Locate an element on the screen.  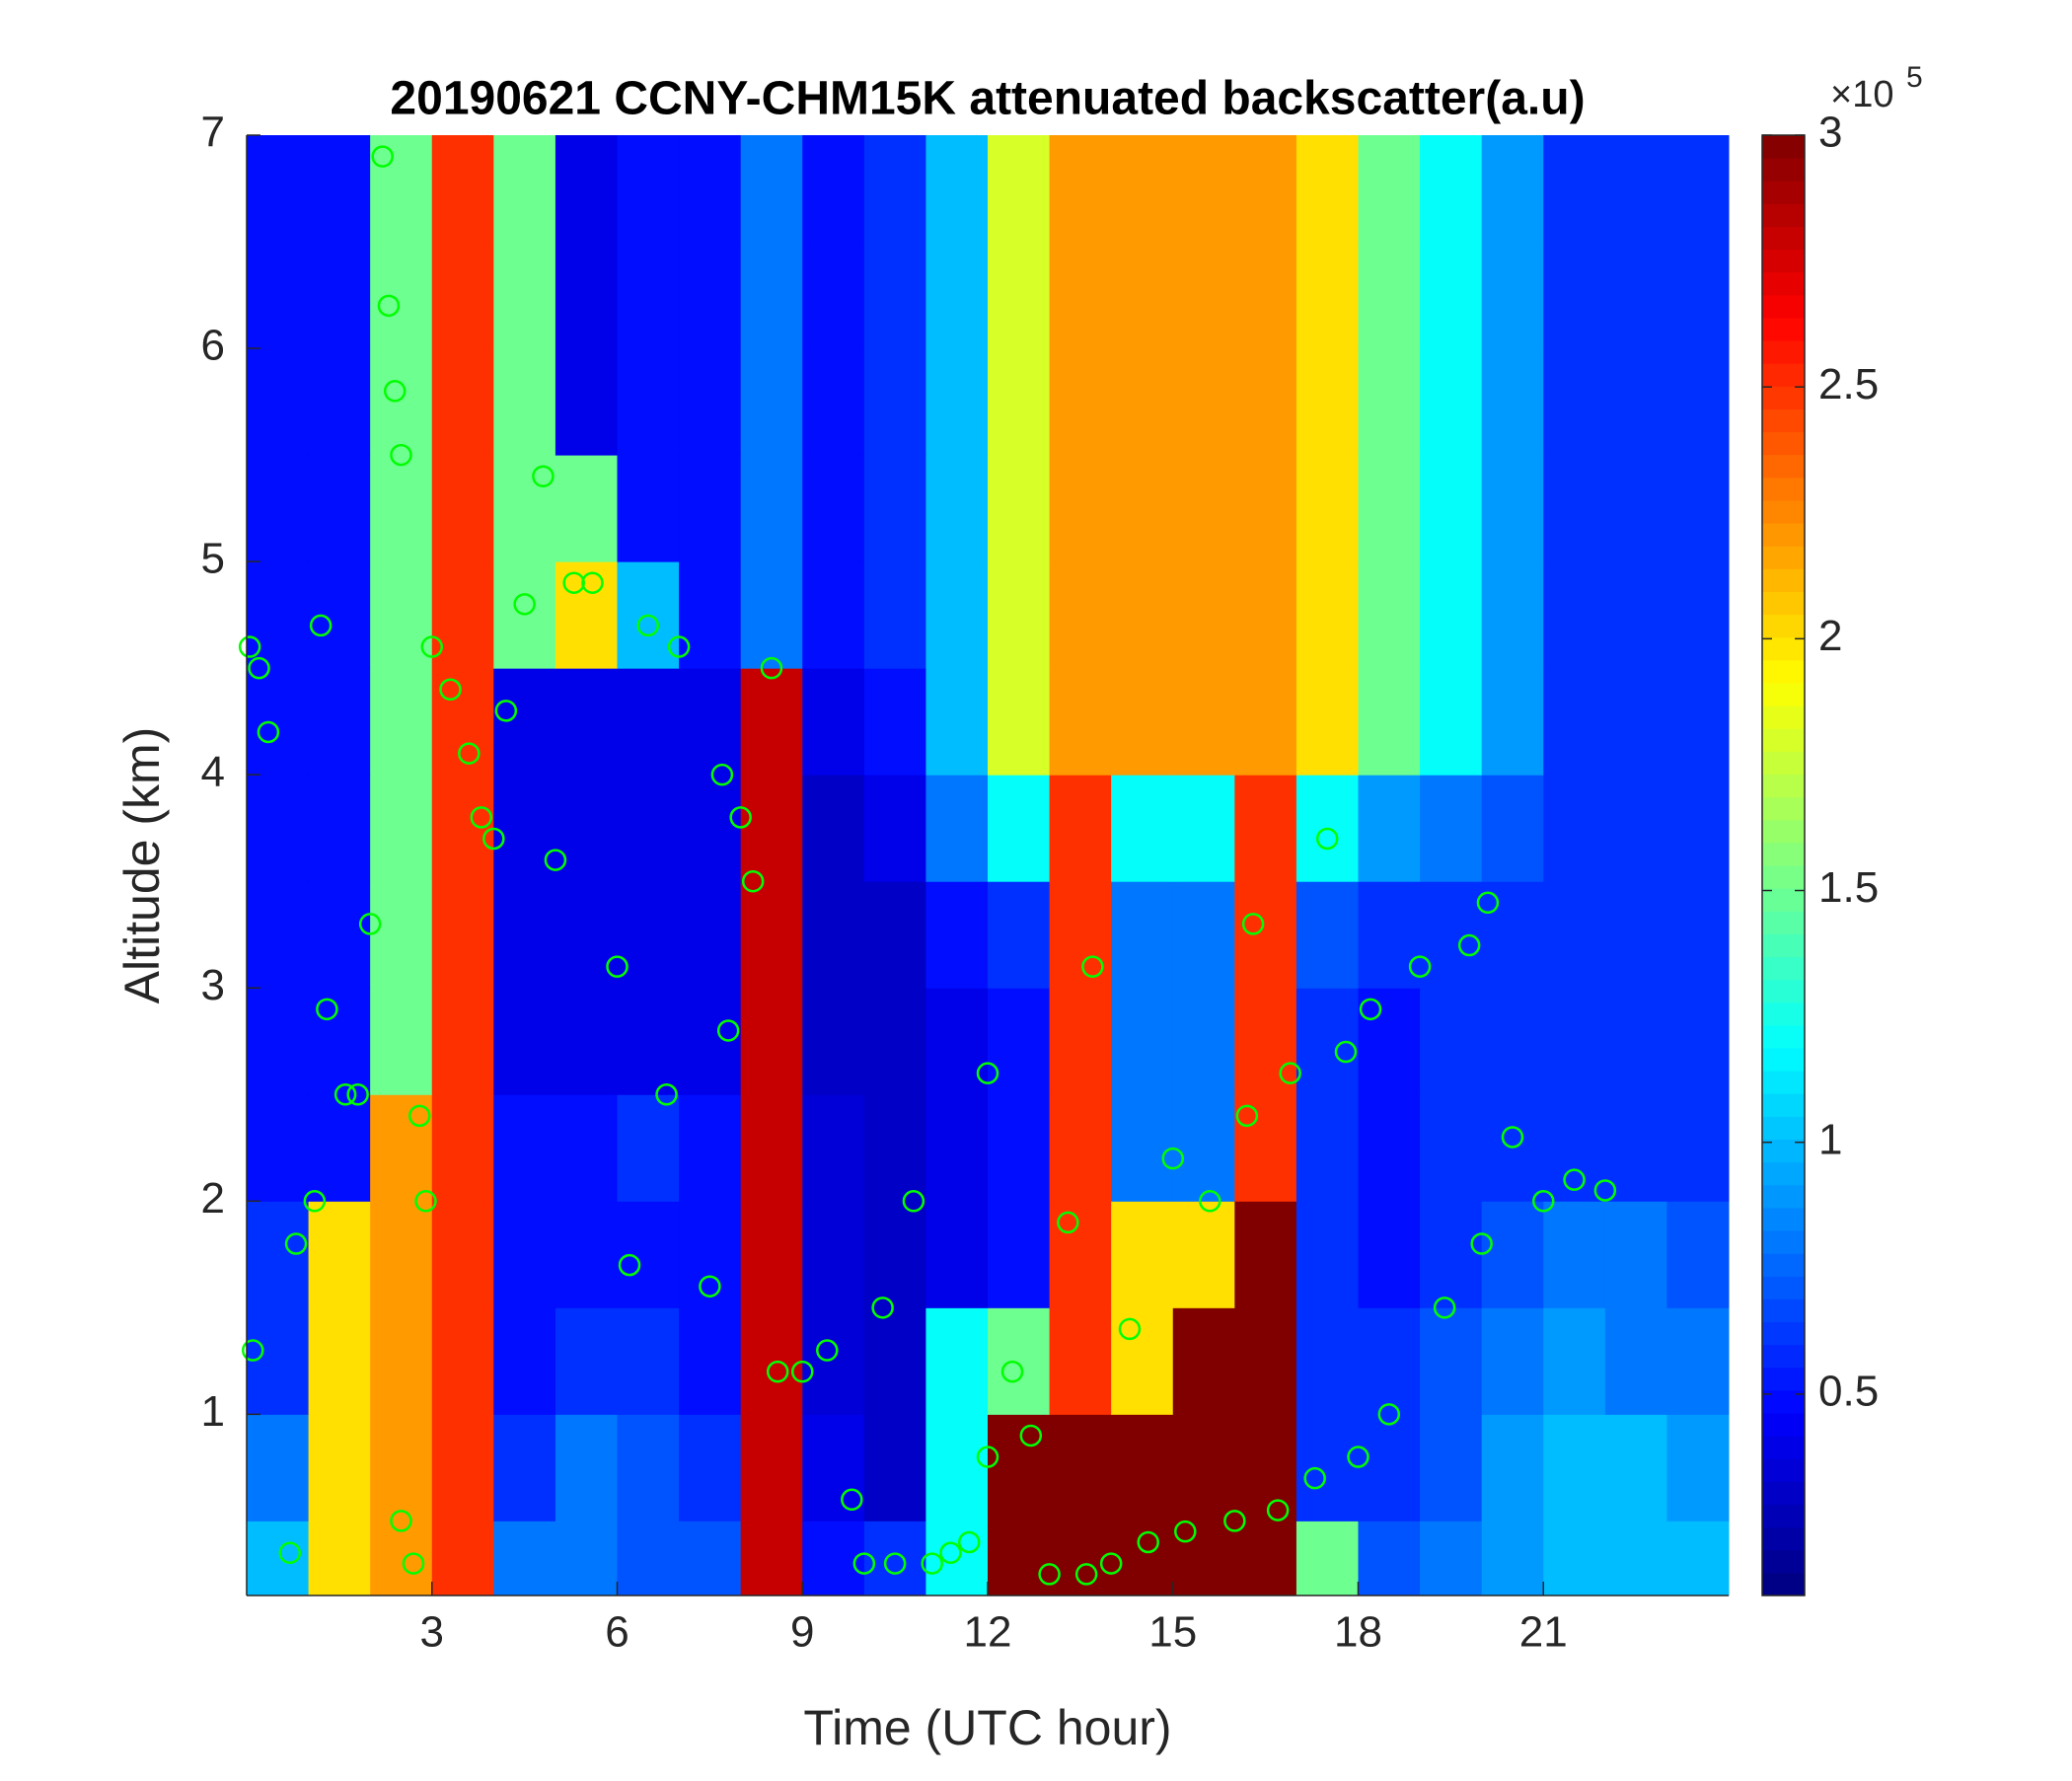
x-tick-label: 3 is located at coordinates (432, 1632).